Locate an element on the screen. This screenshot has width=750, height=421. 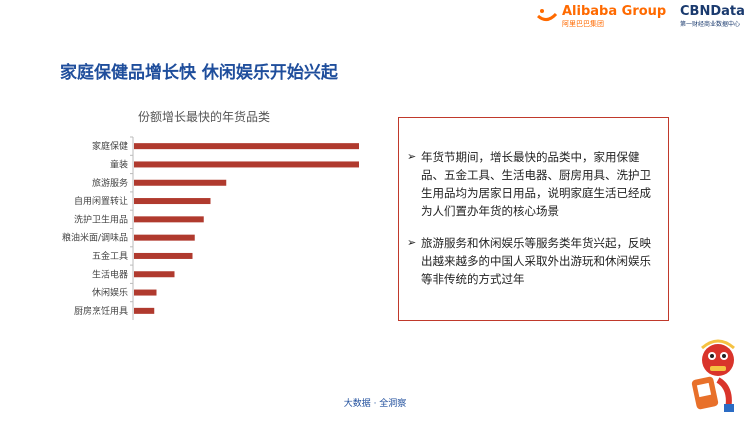
chart-title: 份额增长最快的年货品类 is located at coordinates (204, 117).